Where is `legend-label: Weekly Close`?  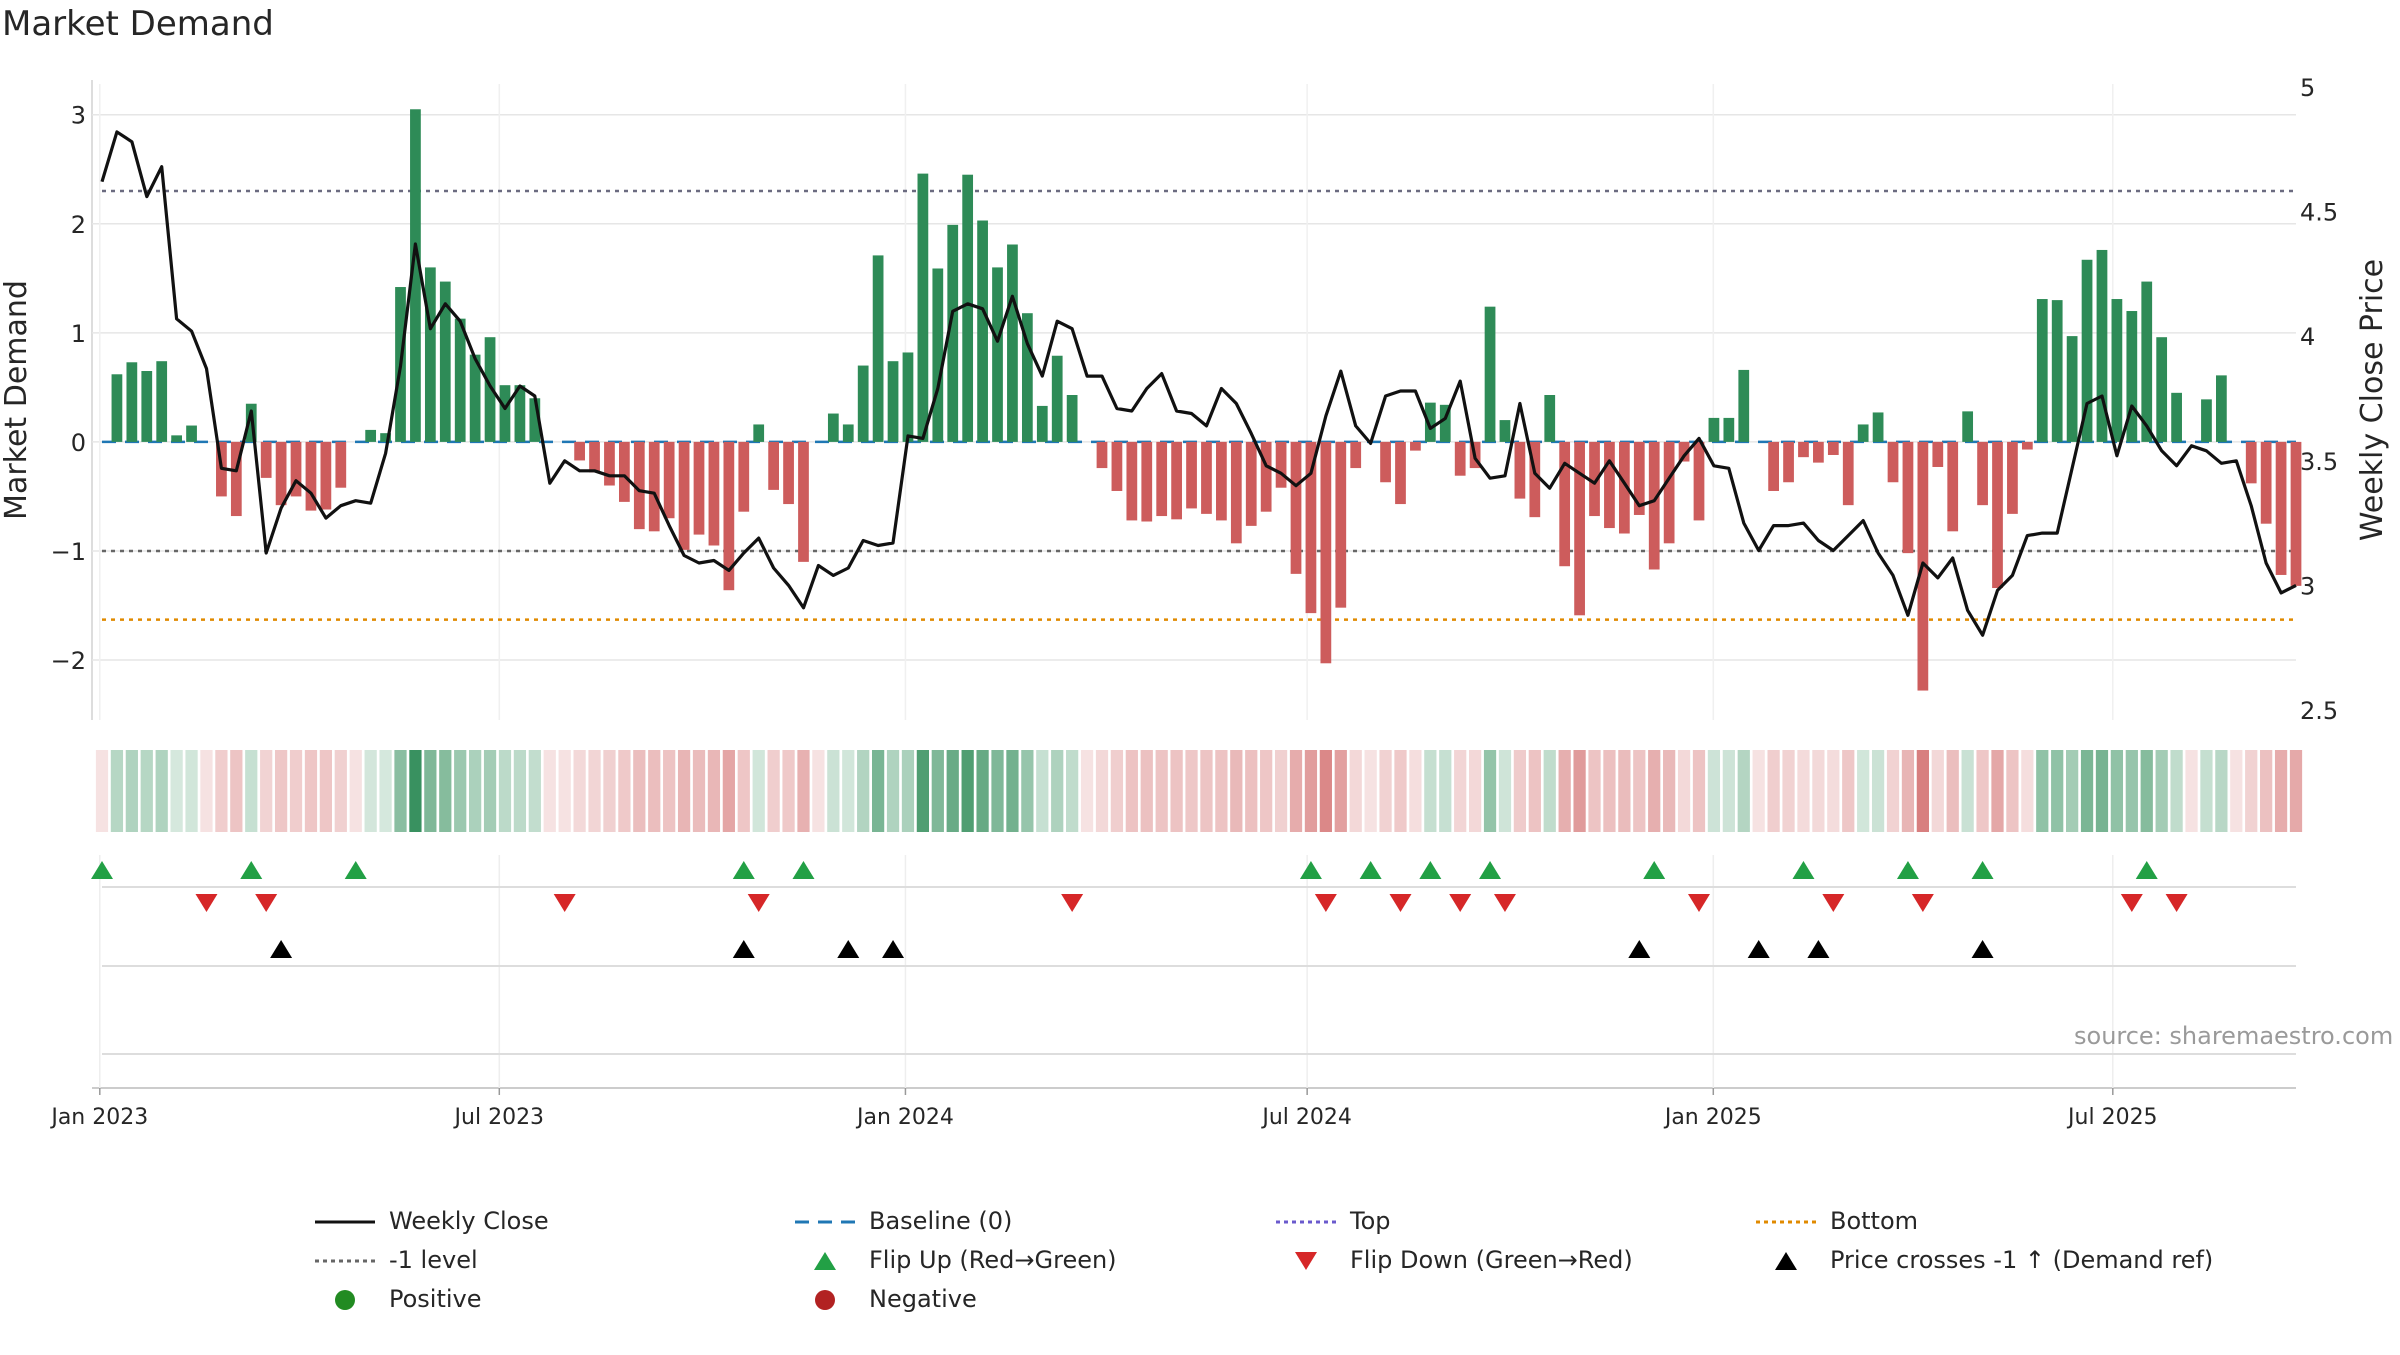 legend-label: Weekly Close is located at coordinates (469, 1221).